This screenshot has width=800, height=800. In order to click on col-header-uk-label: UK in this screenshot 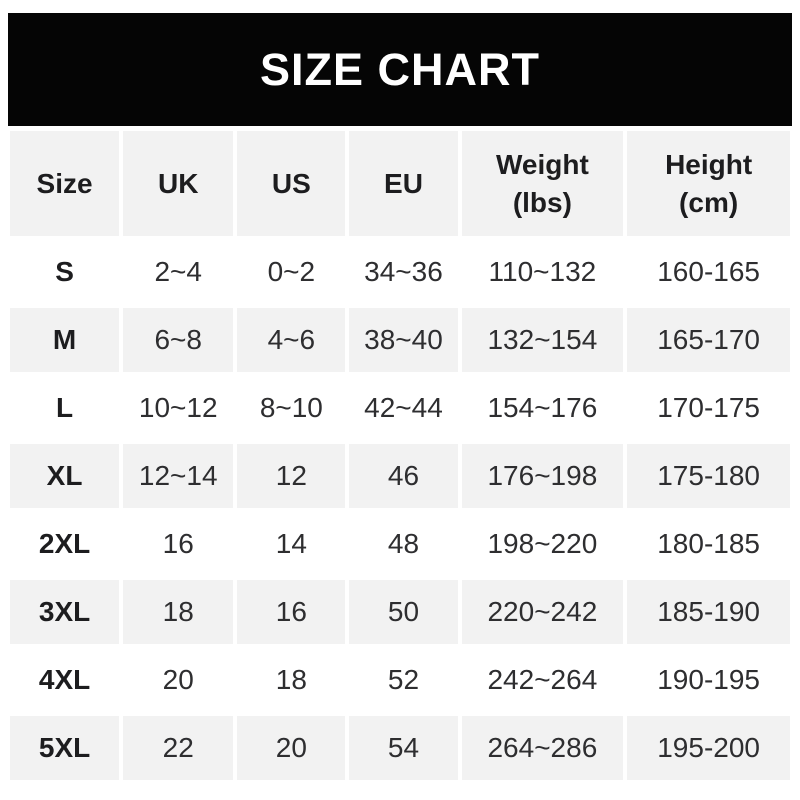, I will do `click(178, 183)`.